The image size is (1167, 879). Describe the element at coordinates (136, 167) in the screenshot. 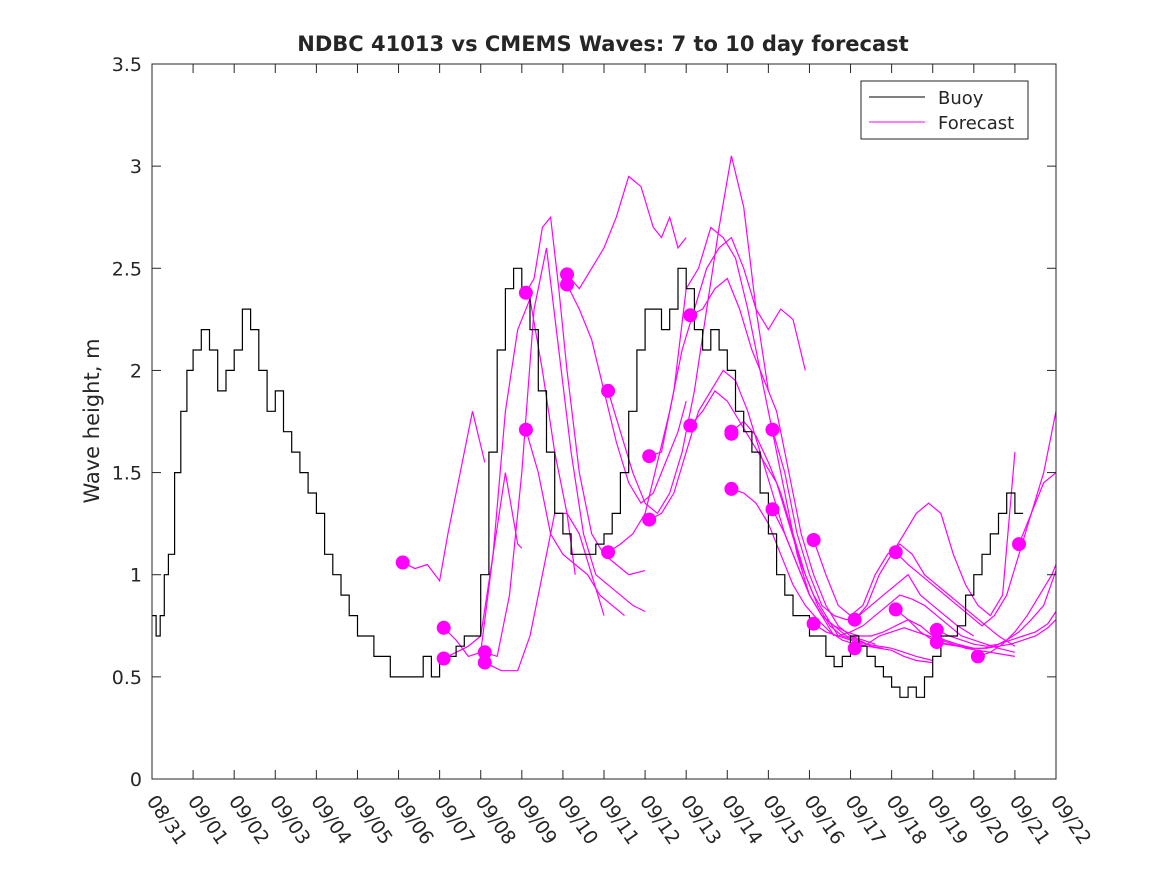

I see `y-tick-label: 3` at that location.